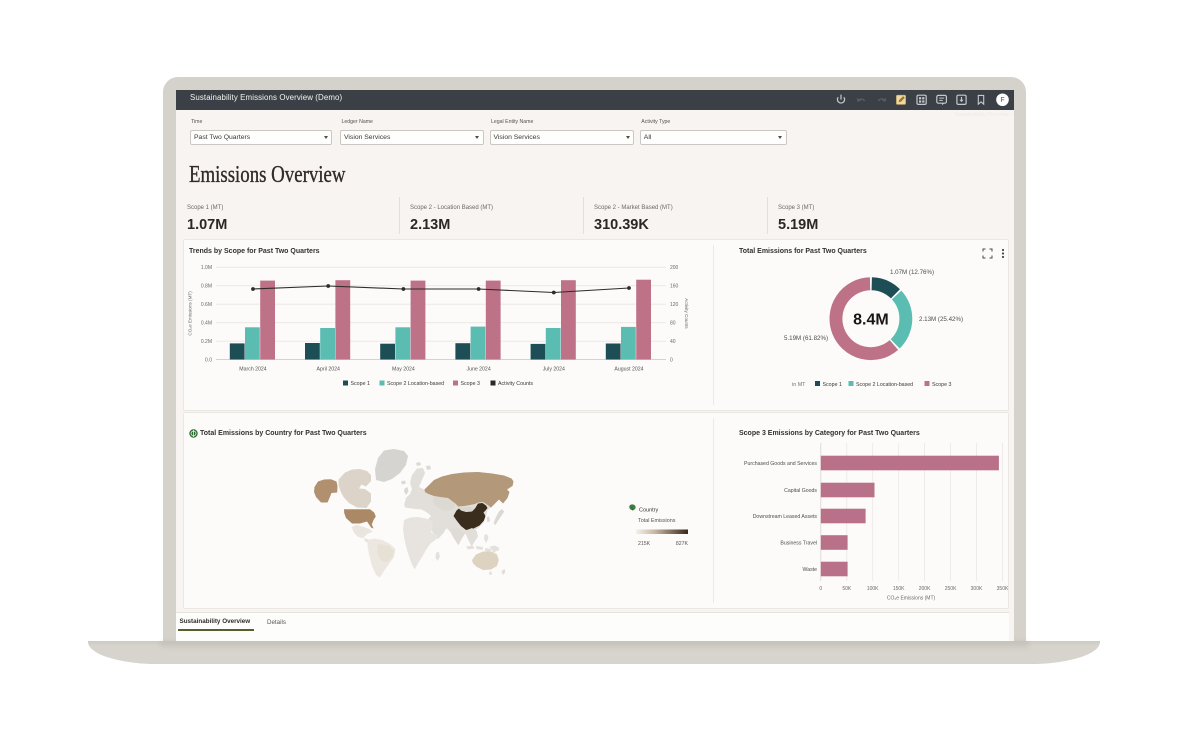  What do you see at coordinates (798, 543) in the screenshot?
I see `svg-text: Business Travel` at bounding box center [798, 543].